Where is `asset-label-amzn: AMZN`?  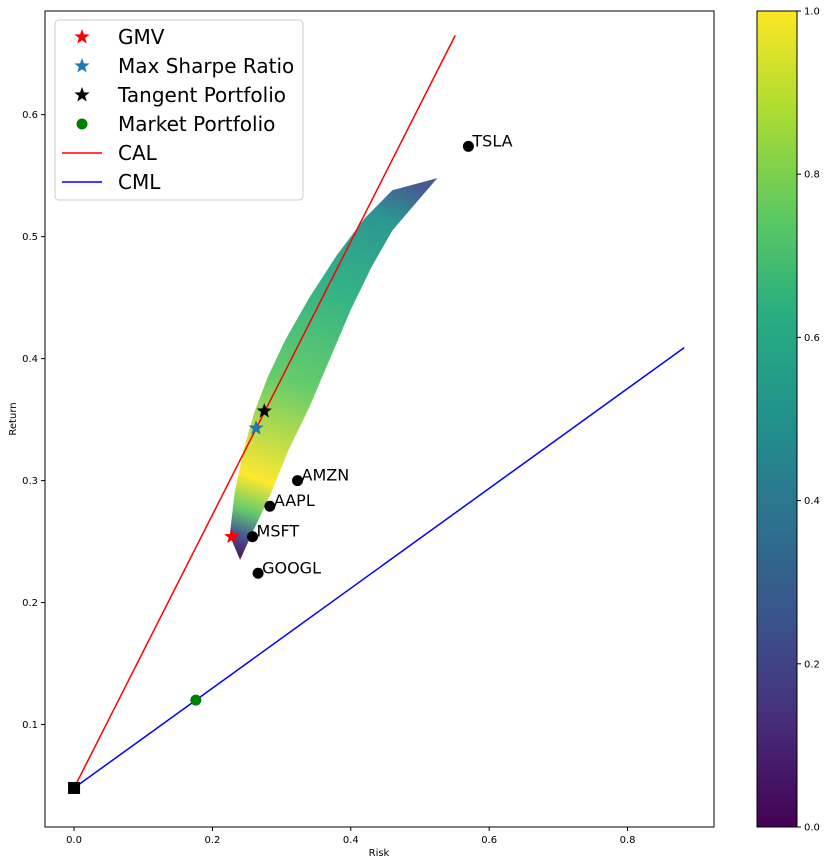
asset-label-amzn: AMZN is located at coordinates (326, 475).